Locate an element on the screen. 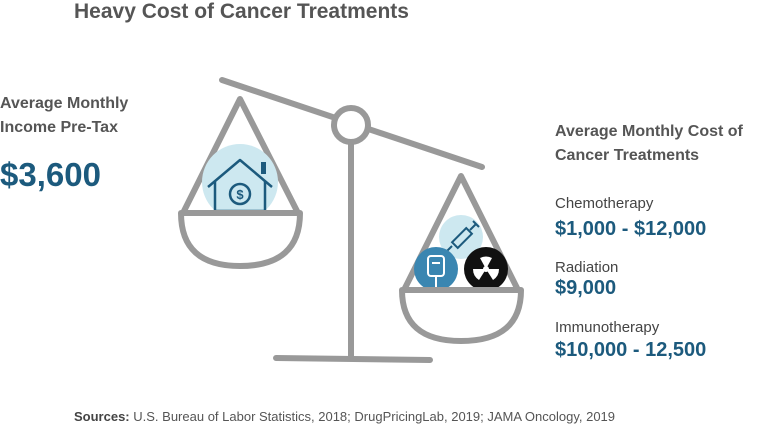 The height and width of the screenshot is (426, 768). right-pan is located at coordinates (461, 258).